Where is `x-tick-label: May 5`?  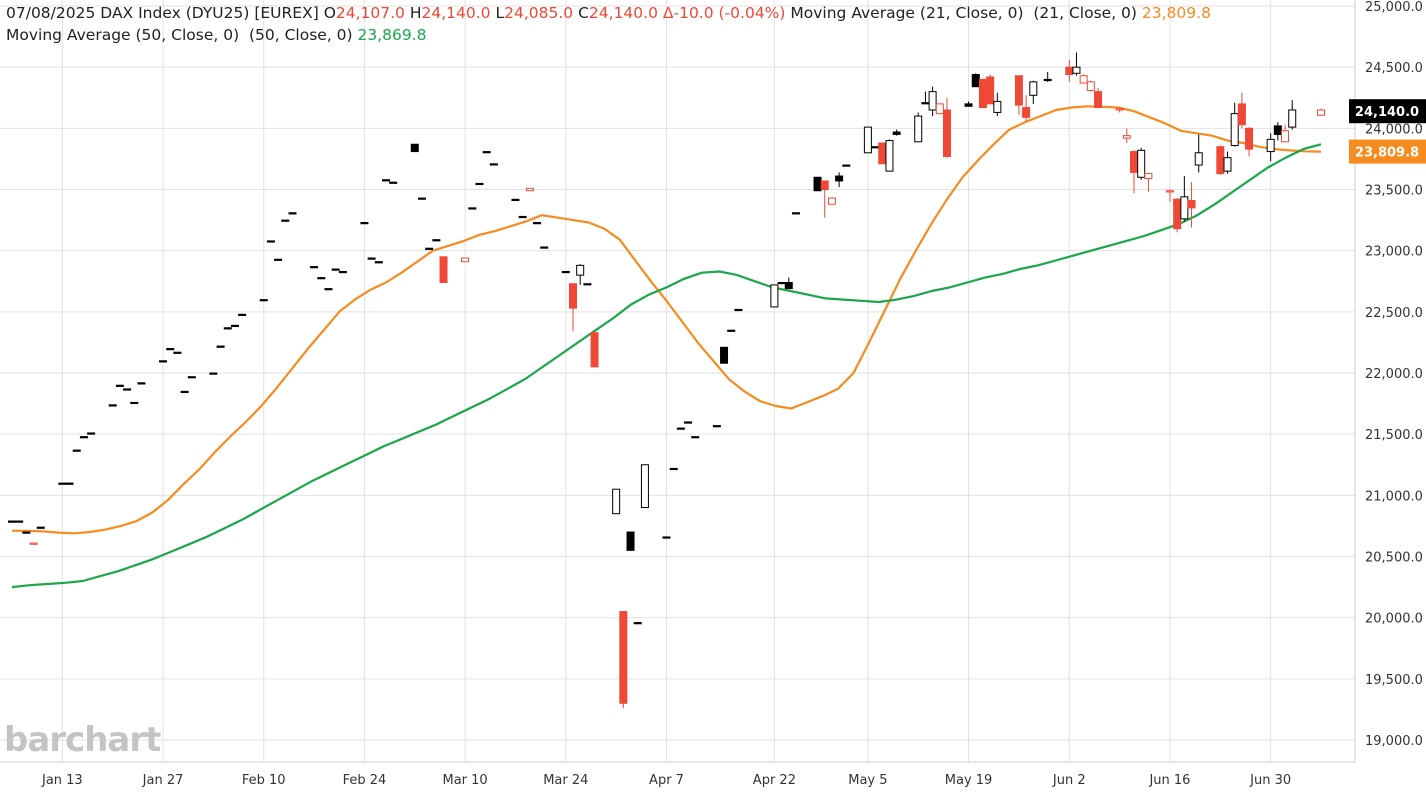
x-tick-label: May 5 is located at coordinates (867, 780).